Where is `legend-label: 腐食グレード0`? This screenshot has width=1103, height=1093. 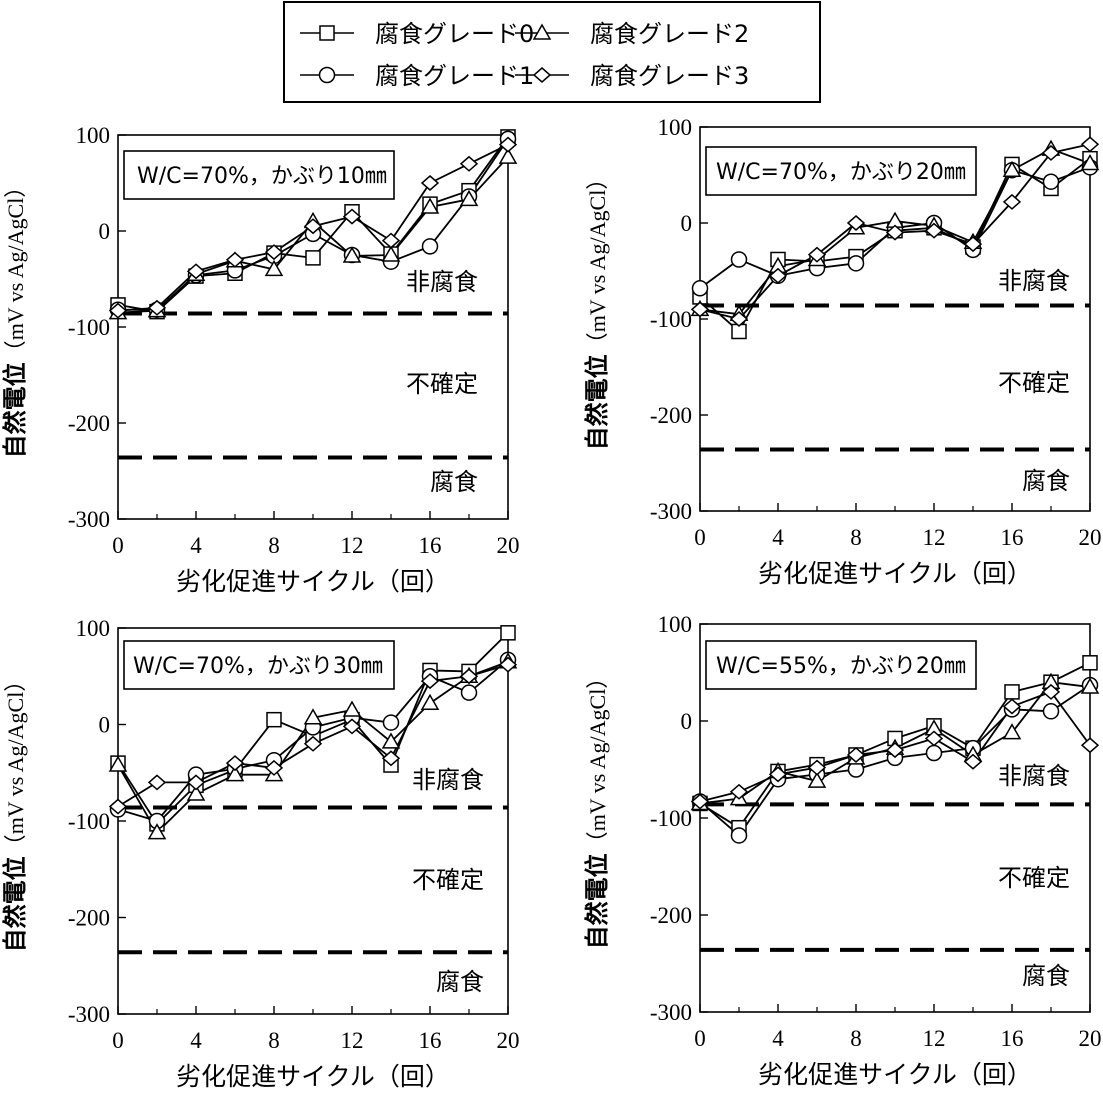 legend-label: 腐食グレード0 is located at coordinates (454, 34).